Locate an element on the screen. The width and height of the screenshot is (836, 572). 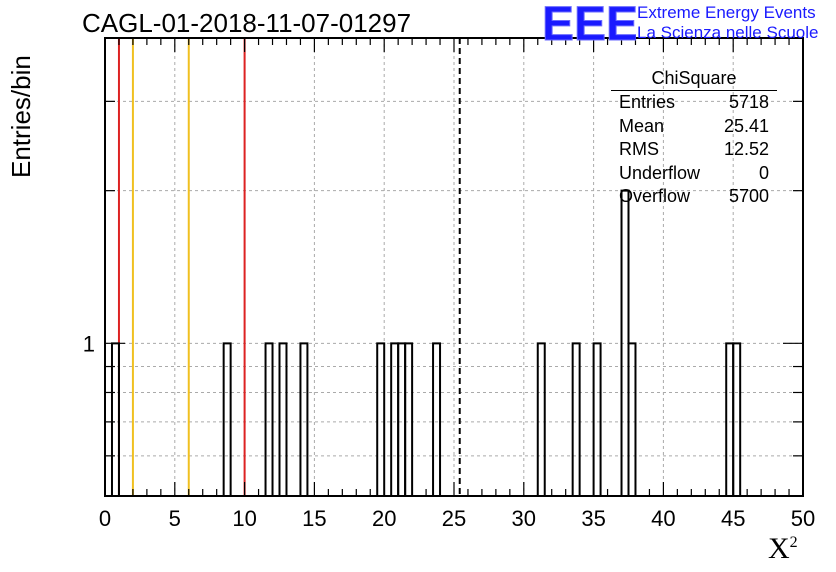
logo-line-1: Extreme Energy Events is located at coordinates (726, 12).